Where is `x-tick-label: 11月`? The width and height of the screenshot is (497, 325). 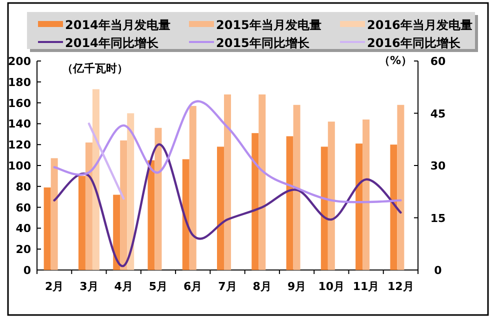 x-tick-label: 11月 is located at coordinates (366, 286).